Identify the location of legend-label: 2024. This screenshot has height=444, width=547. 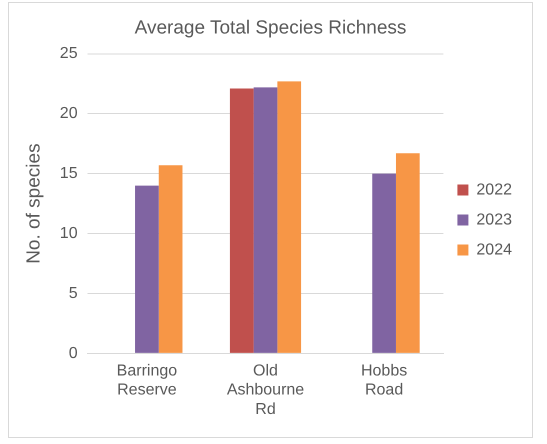
(494, 249).